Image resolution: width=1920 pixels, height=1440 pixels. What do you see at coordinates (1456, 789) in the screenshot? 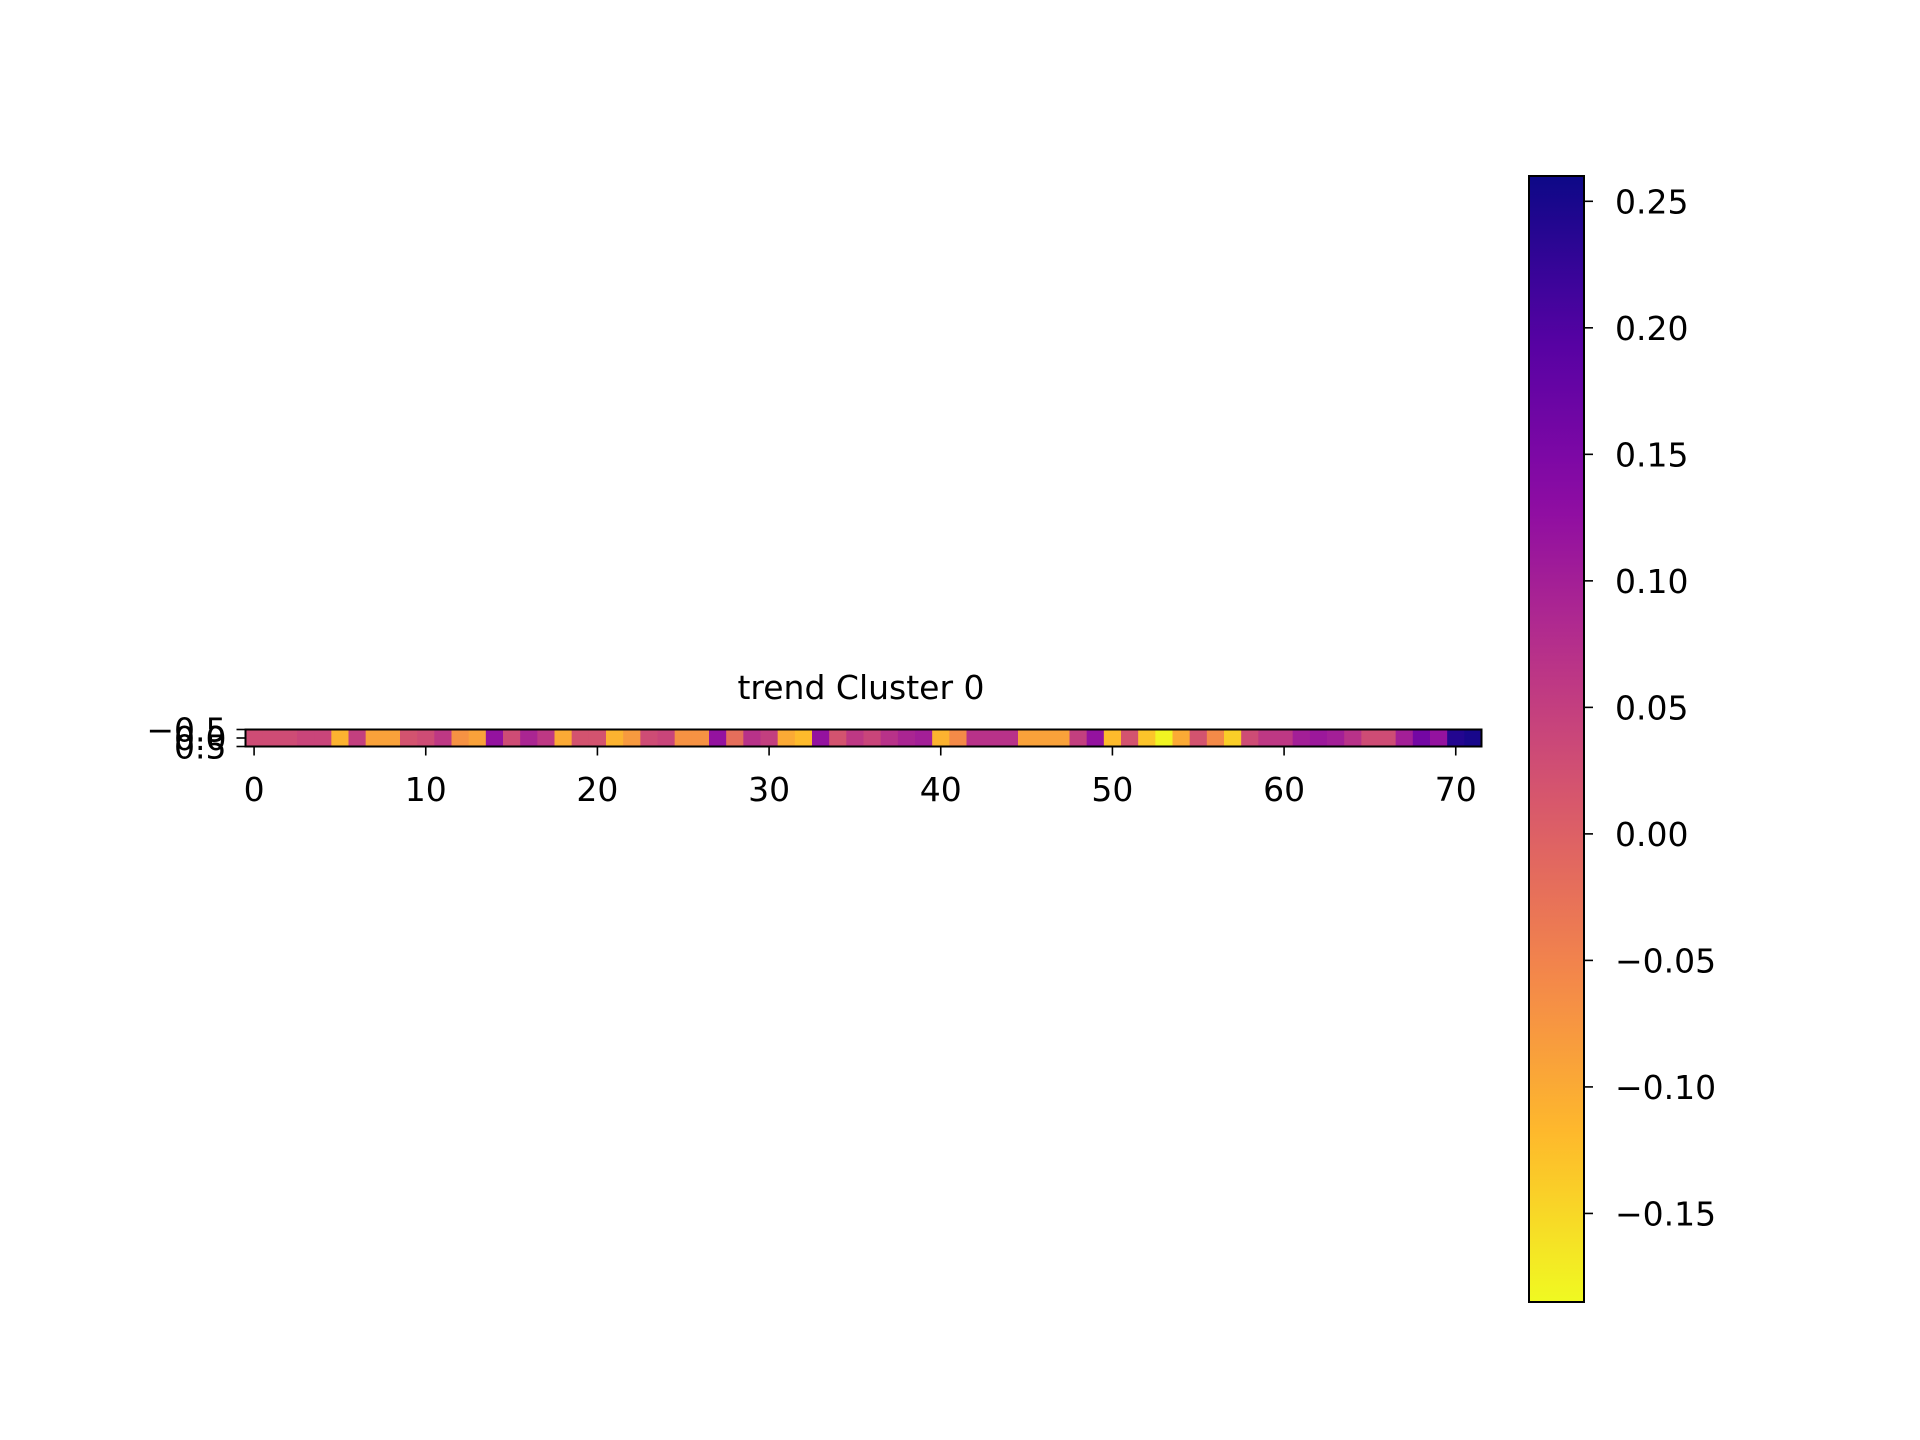
I see `x-tick-label: 70` at bounding box center [1456, 789].